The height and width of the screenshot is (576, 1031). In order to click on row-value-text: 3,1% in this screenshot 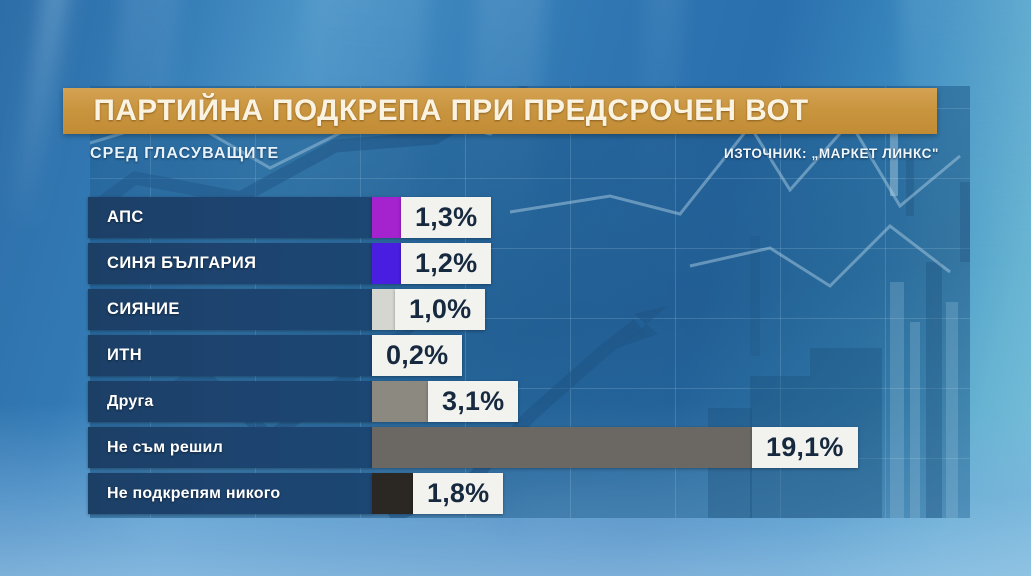, I will do `click(473, 401)`.